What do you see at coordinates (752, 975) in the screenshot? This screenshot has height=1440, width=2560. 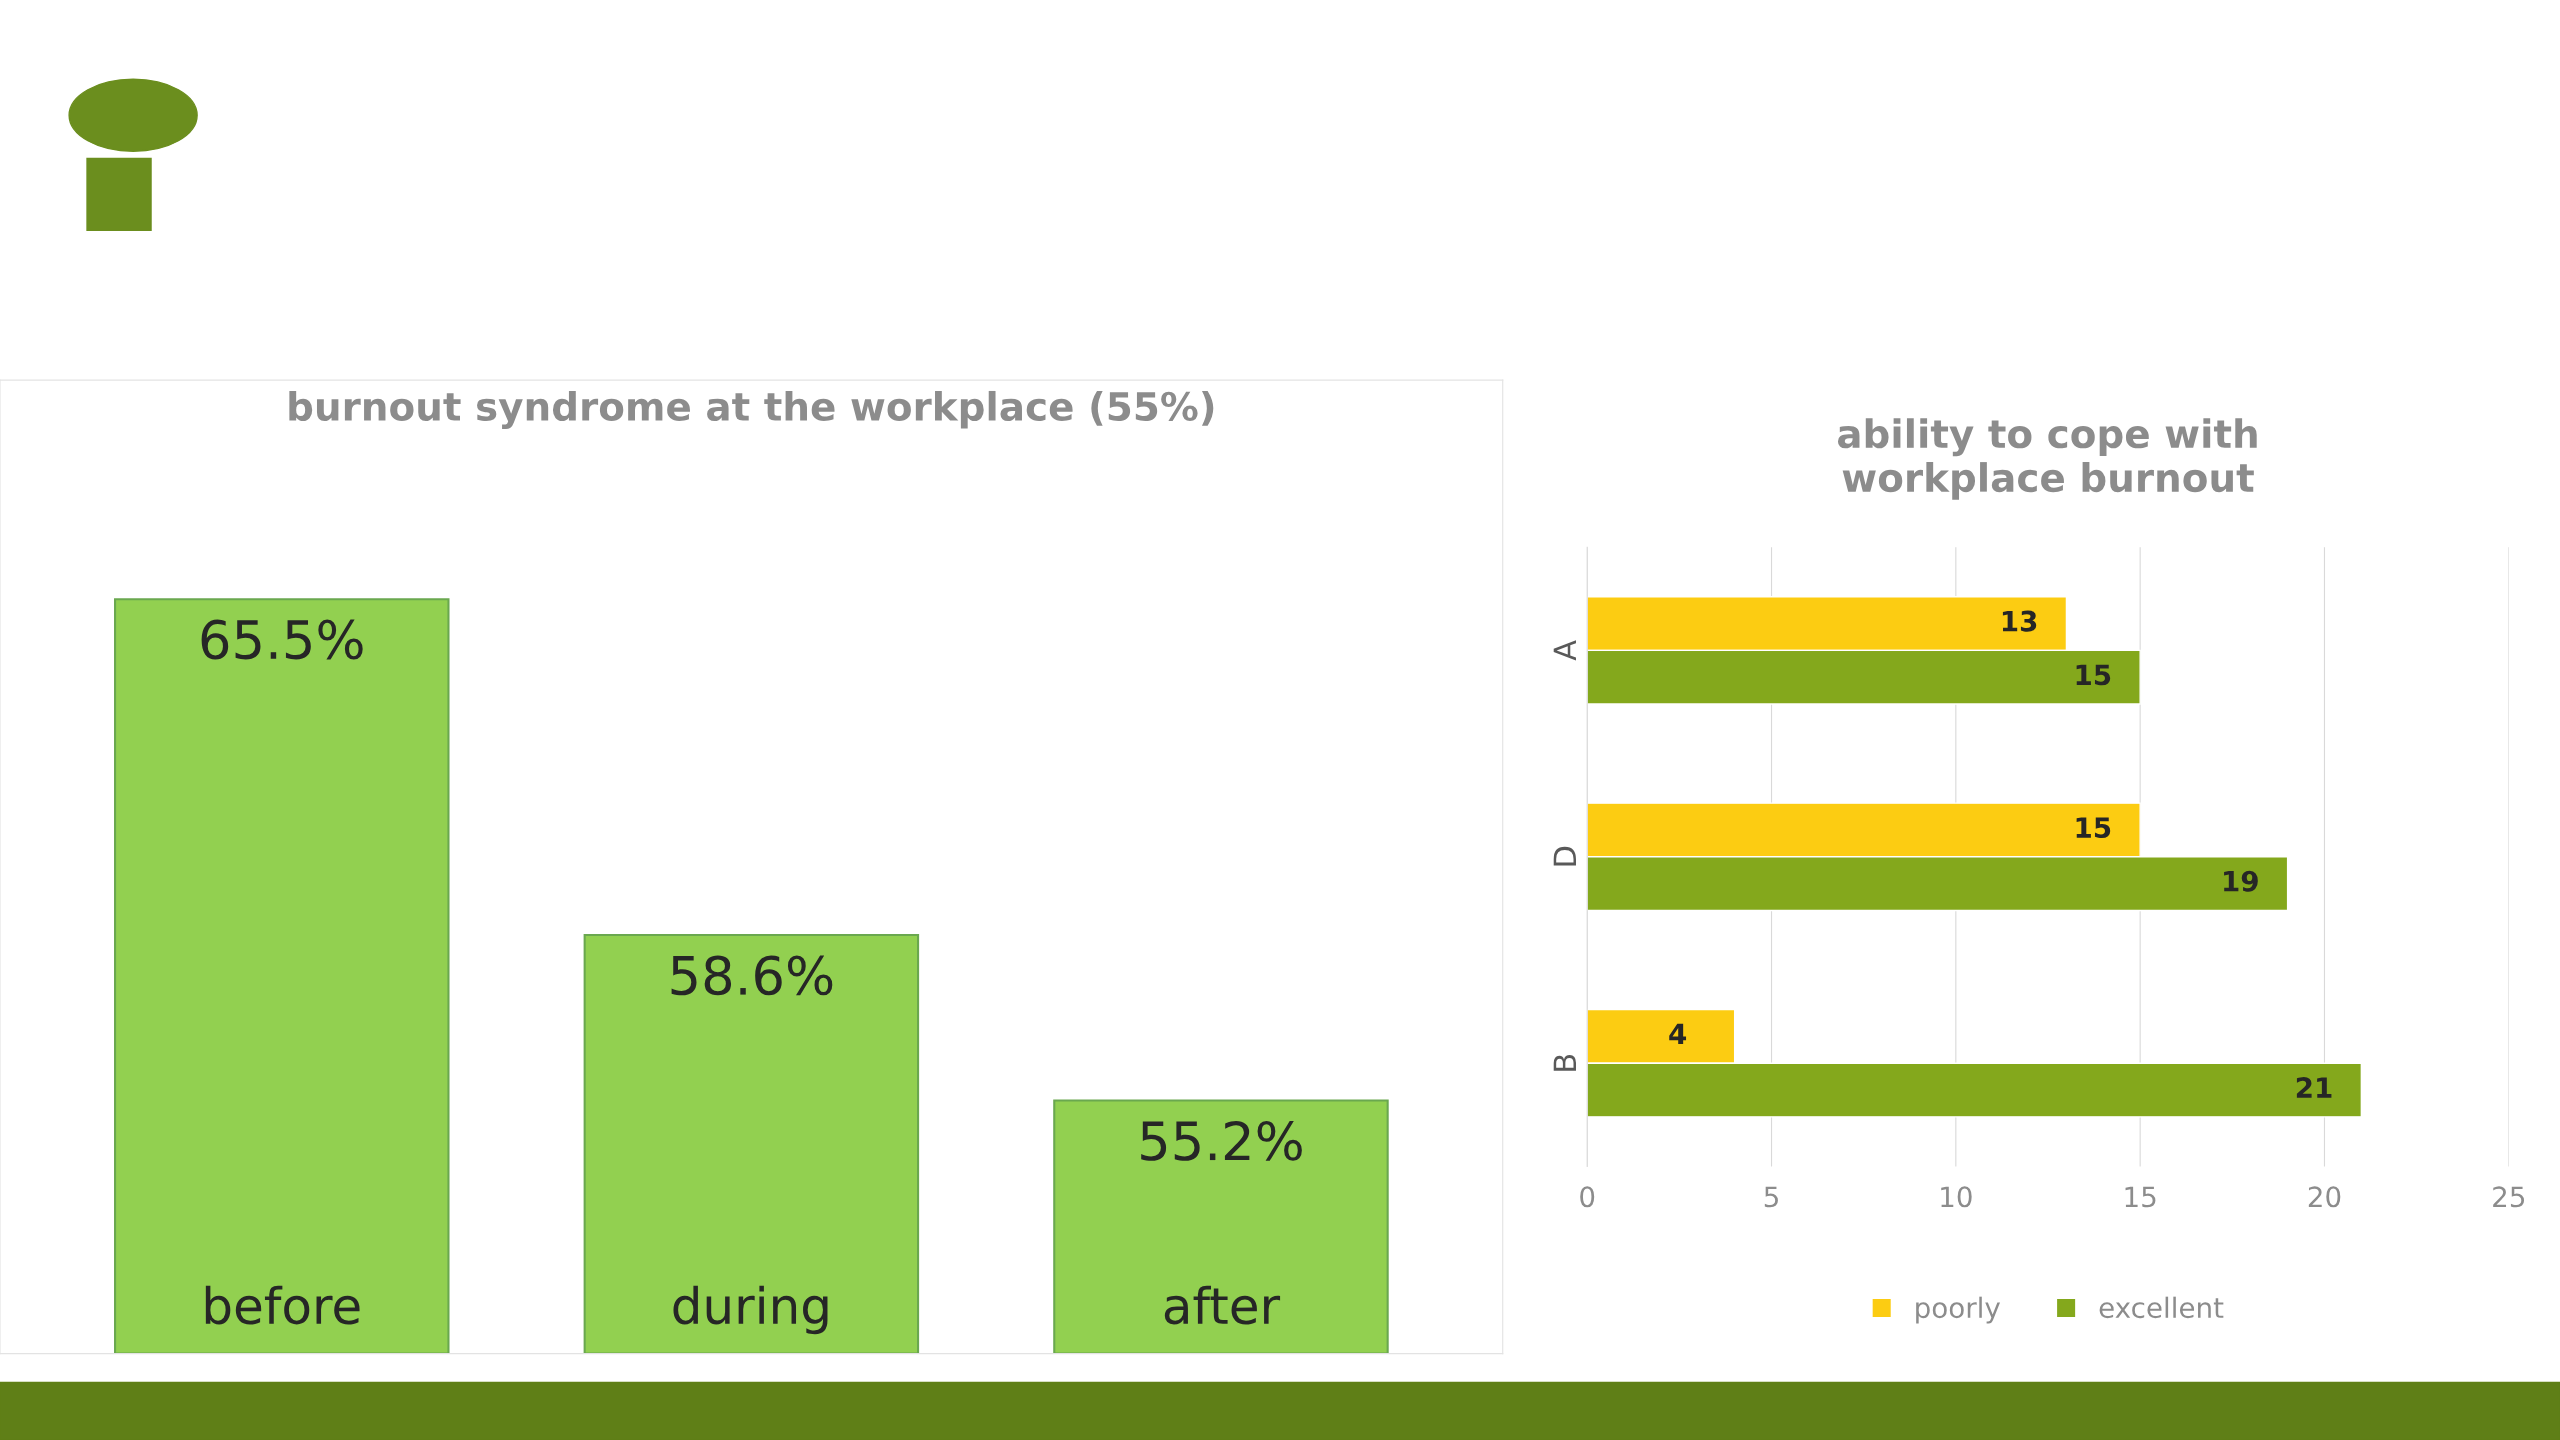 I see `data-label: 58.6%` at bounding box center [752, 975].